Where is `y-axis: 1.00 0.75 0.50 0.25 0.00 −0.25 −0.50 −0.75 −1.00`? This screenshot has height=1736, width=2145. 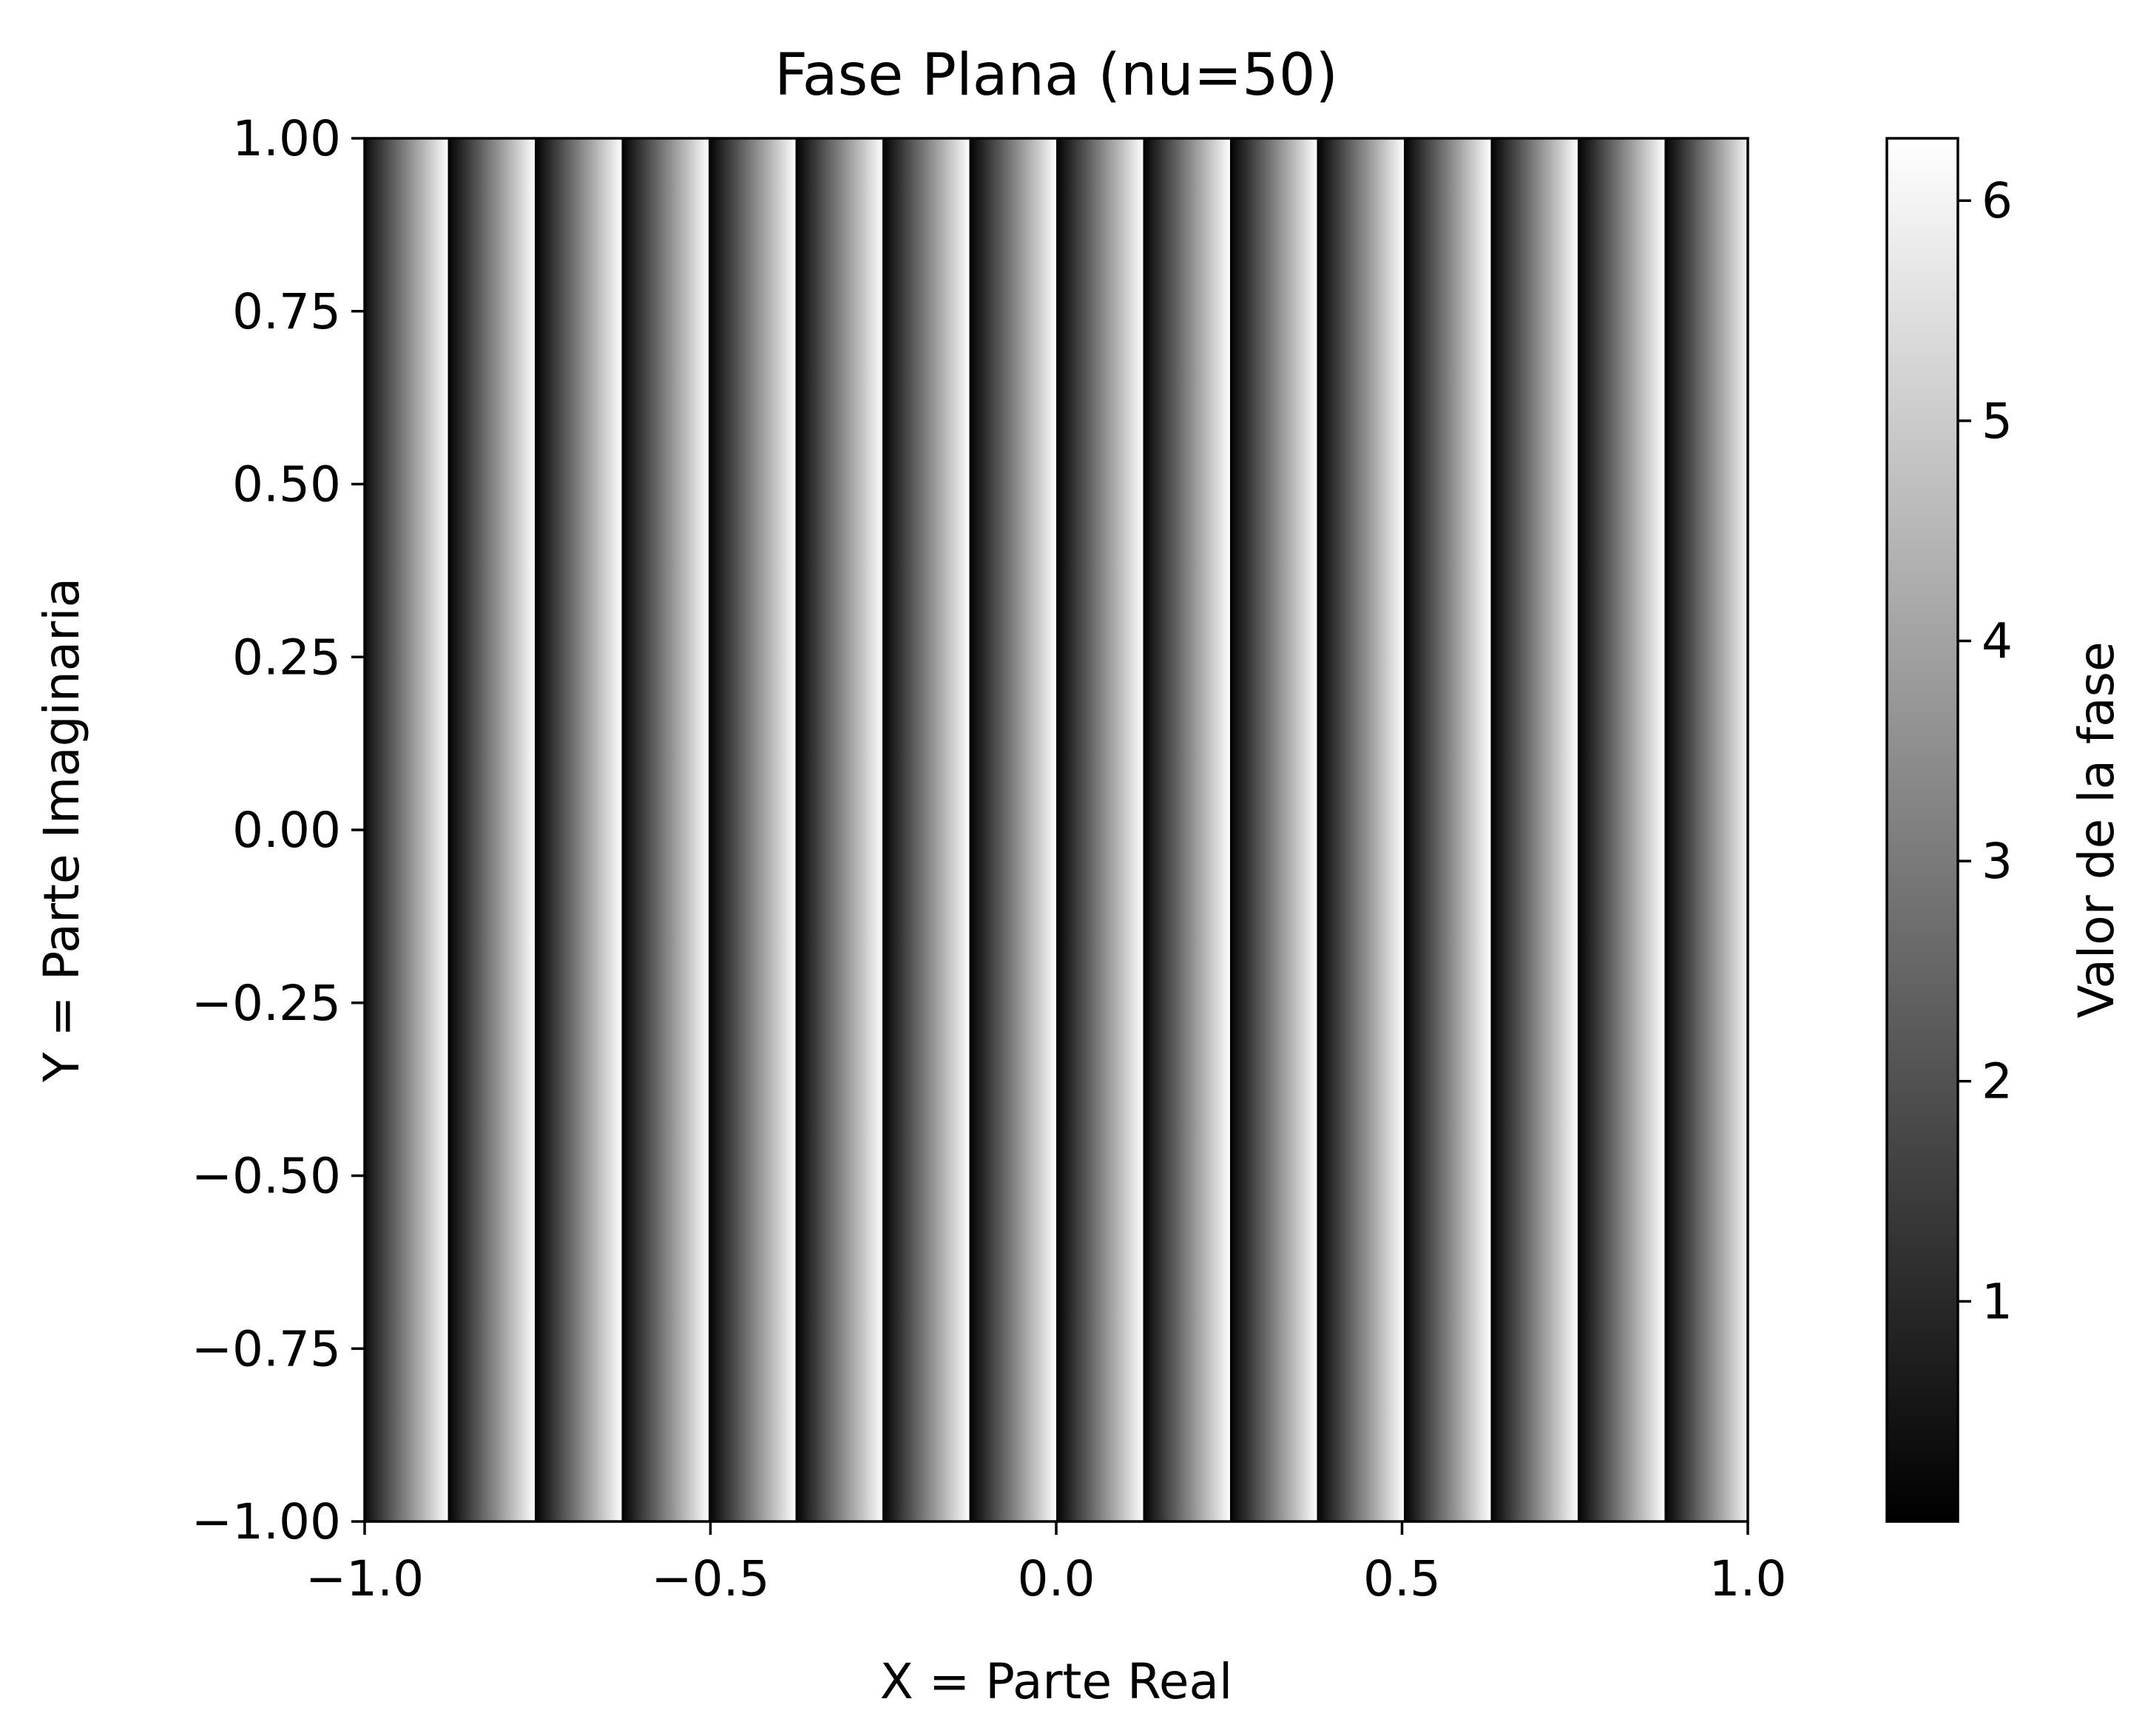 y-axis: 1.00 0.75 0.50 0.25 0.00 −0.25 −0.50 −0.75 −1.00 is located at coordinates (278, 830).